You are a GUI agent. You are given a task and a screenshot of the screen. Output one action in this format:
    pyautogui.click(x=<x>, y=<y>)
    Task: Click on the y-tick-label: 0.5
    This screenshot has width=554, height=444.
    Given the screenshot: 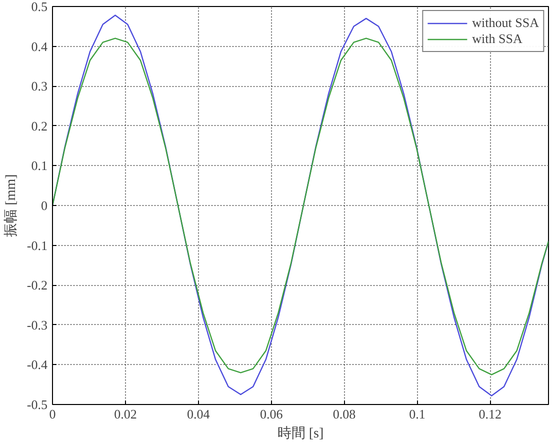 What is the action you would take?
    pyautogui.click(x=39, y=7)
    